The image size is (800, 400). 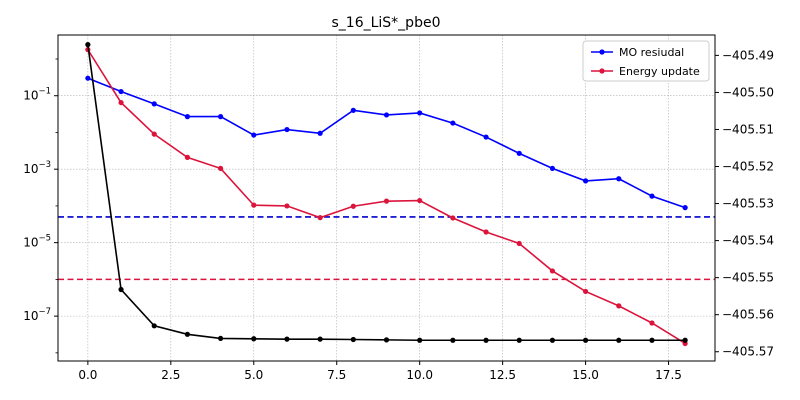 I want to click on y-right-tick-label: −405.56, so click(x=748, y=315).